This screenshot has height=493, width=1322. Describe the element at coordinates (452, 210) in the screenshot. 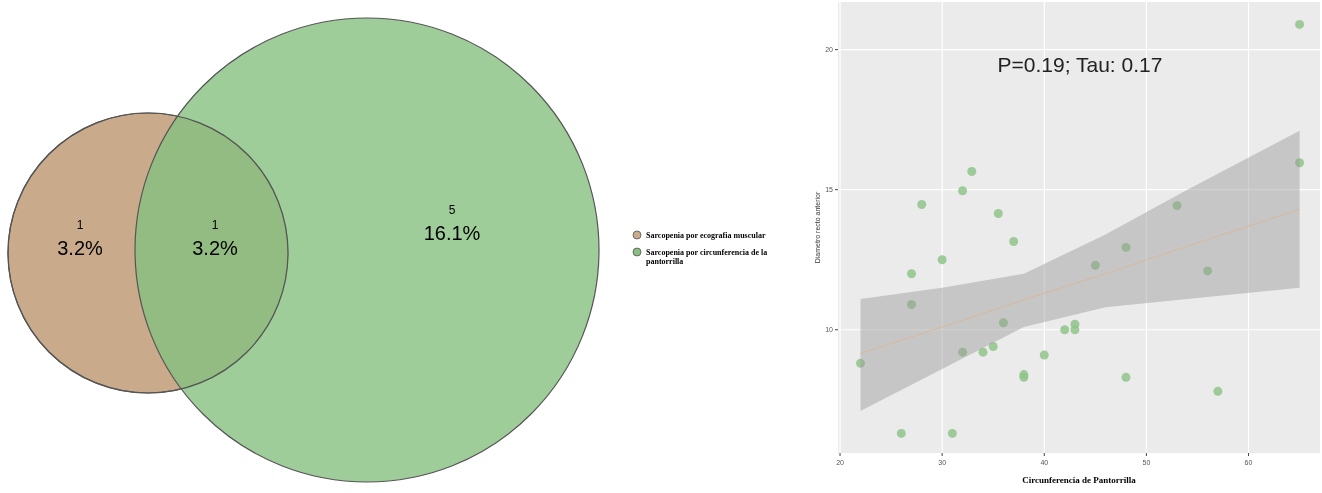

I see `text: 5` at that location.